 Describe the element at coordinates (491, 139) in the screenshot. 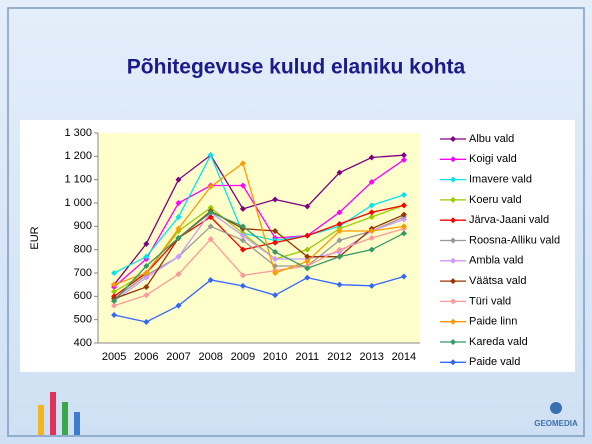

I see `legend-label: Albu vald` at that location.